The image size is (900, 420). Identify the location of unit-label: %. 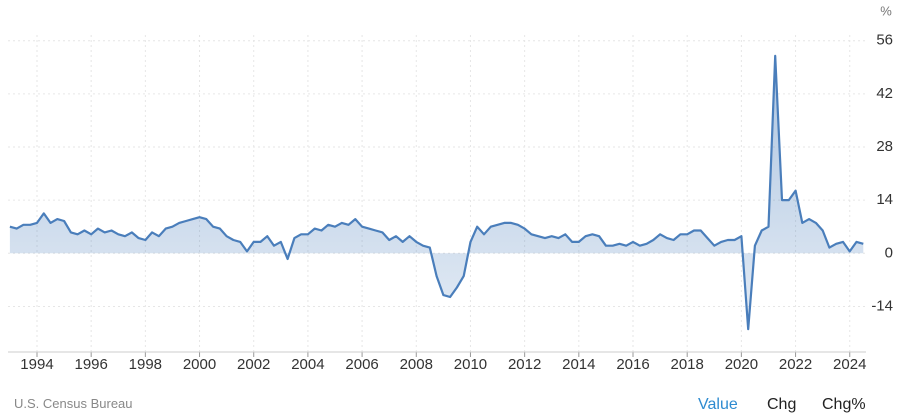
(886, 10).